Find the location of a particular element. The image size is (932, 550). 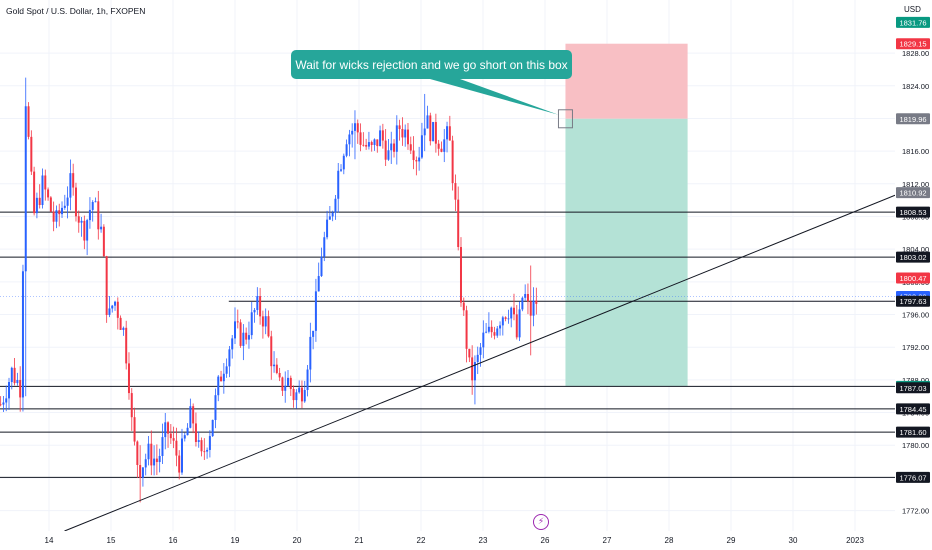

time-tick-label: 16 is located at coordinates (173, 540).